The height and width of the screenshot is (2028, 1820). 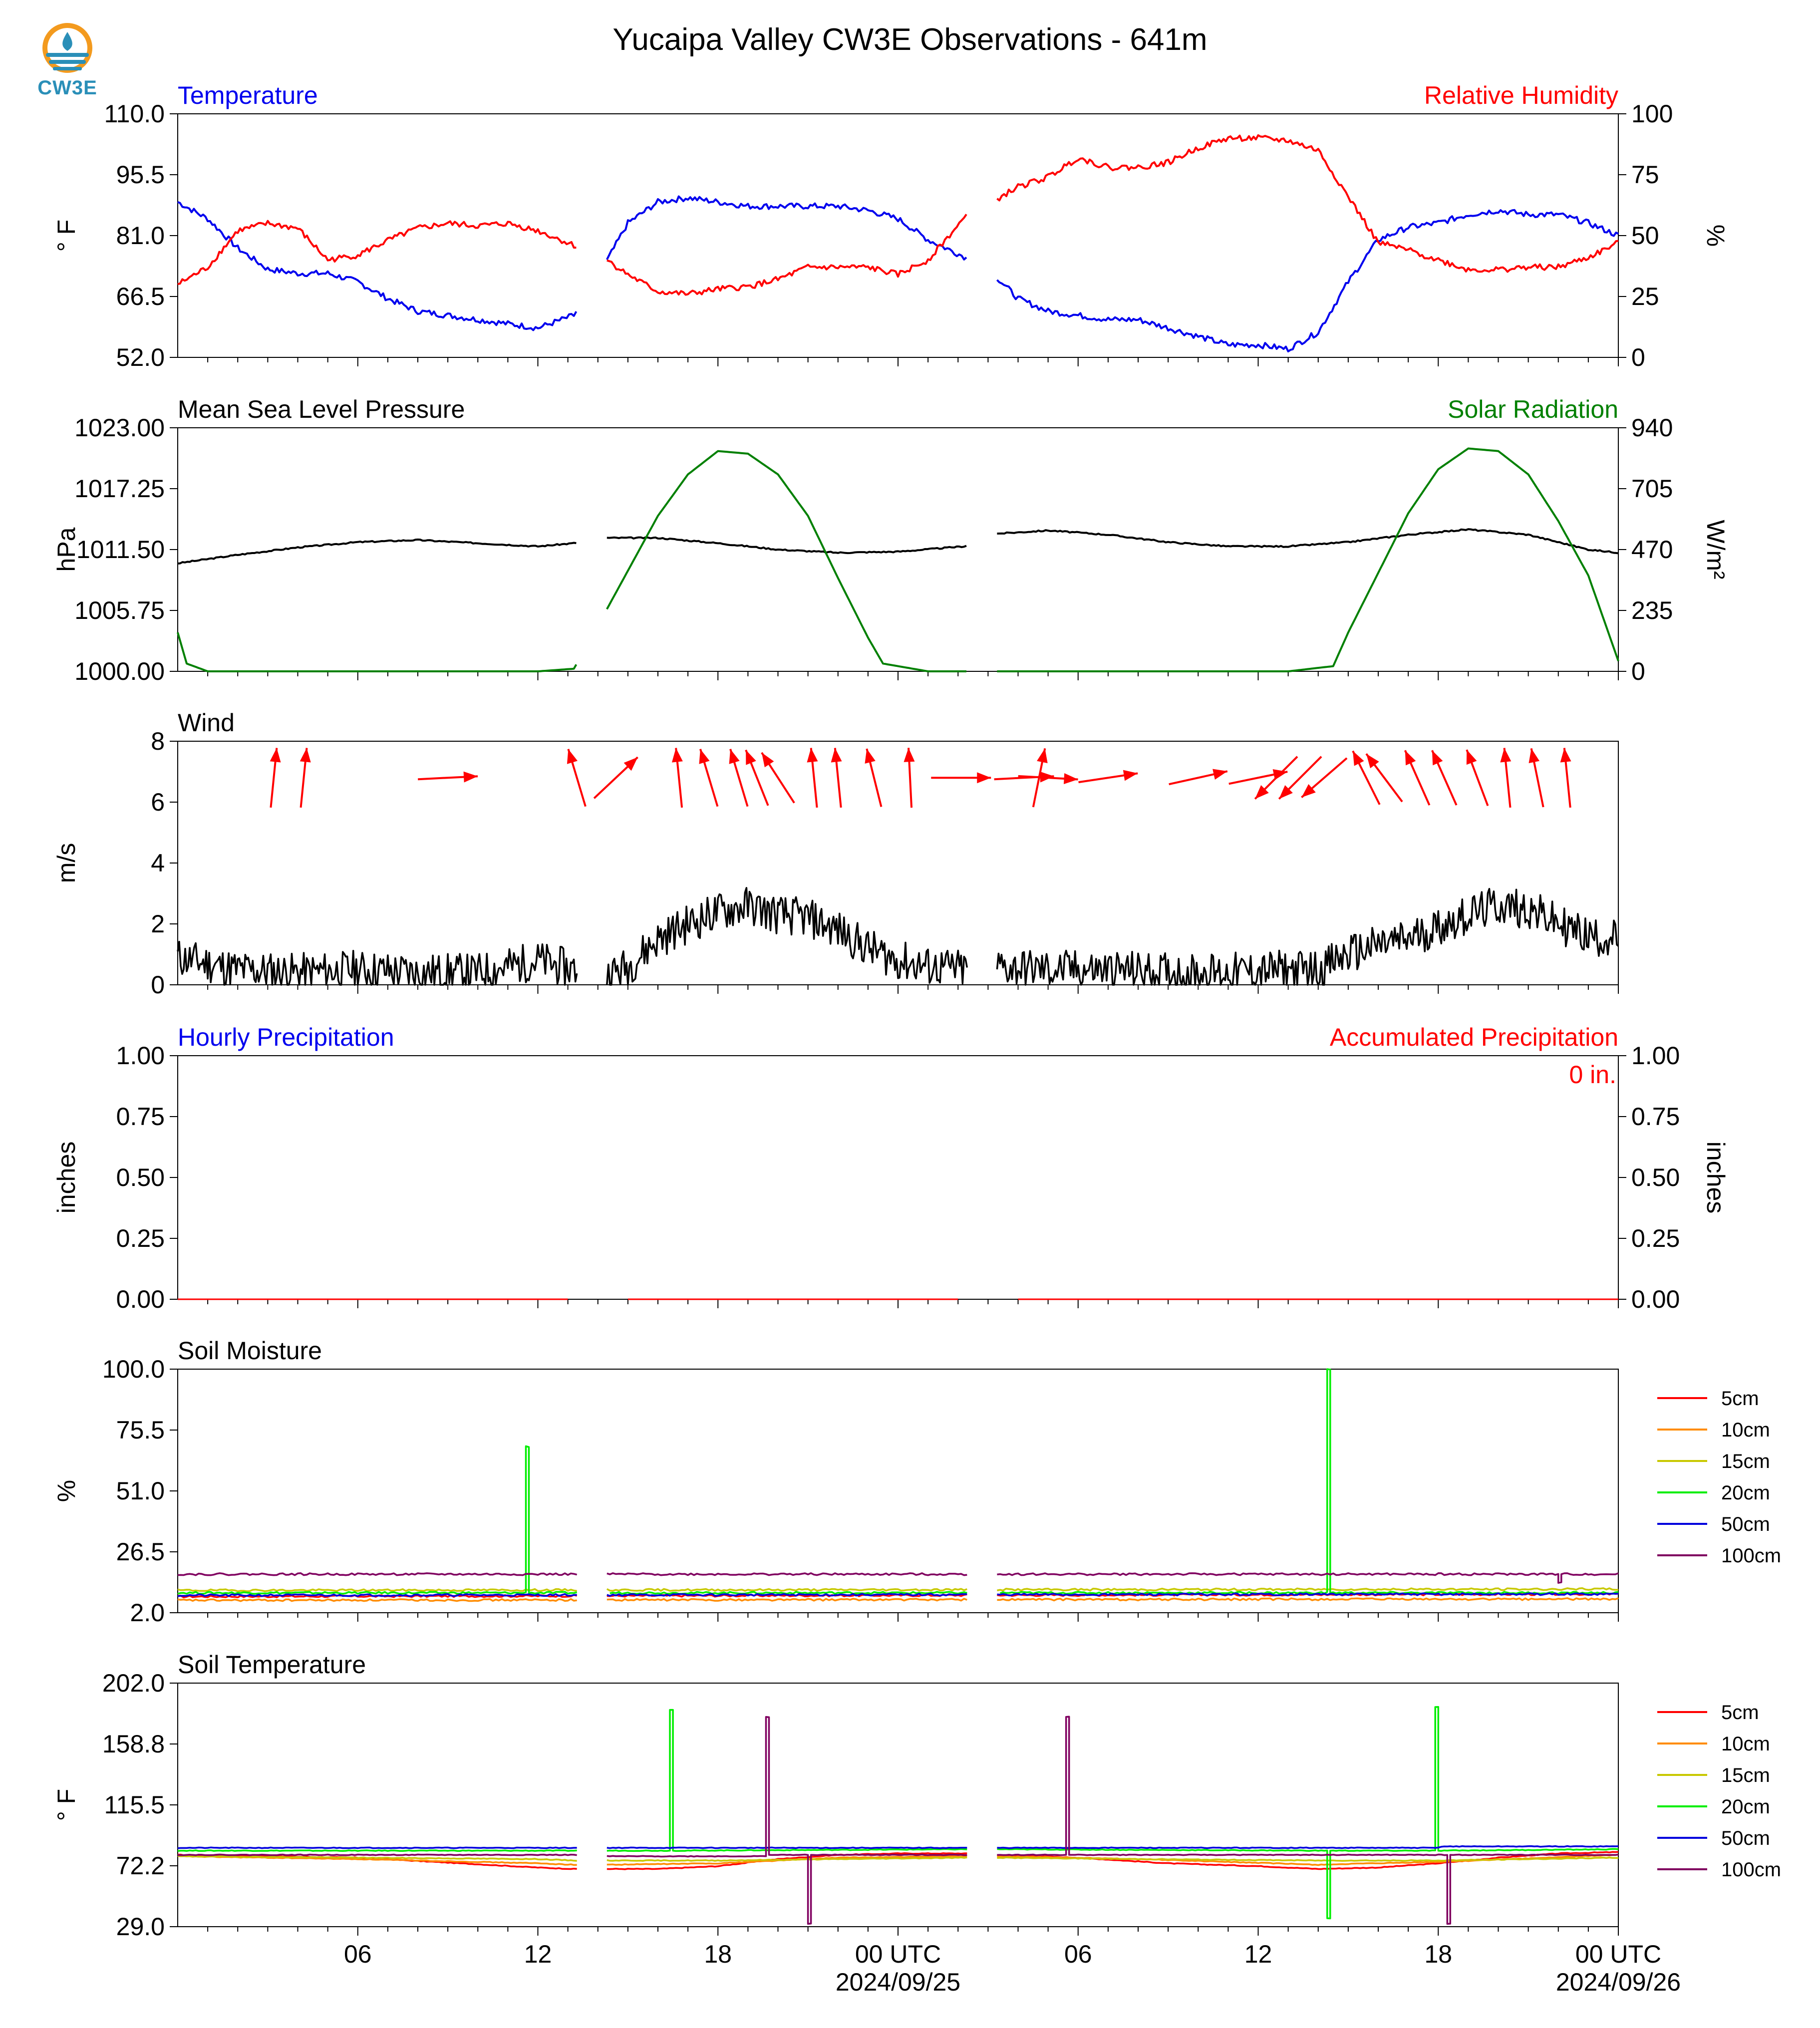 I want to click on y-tick-label: 51.0, so click(x=140, y=1491).